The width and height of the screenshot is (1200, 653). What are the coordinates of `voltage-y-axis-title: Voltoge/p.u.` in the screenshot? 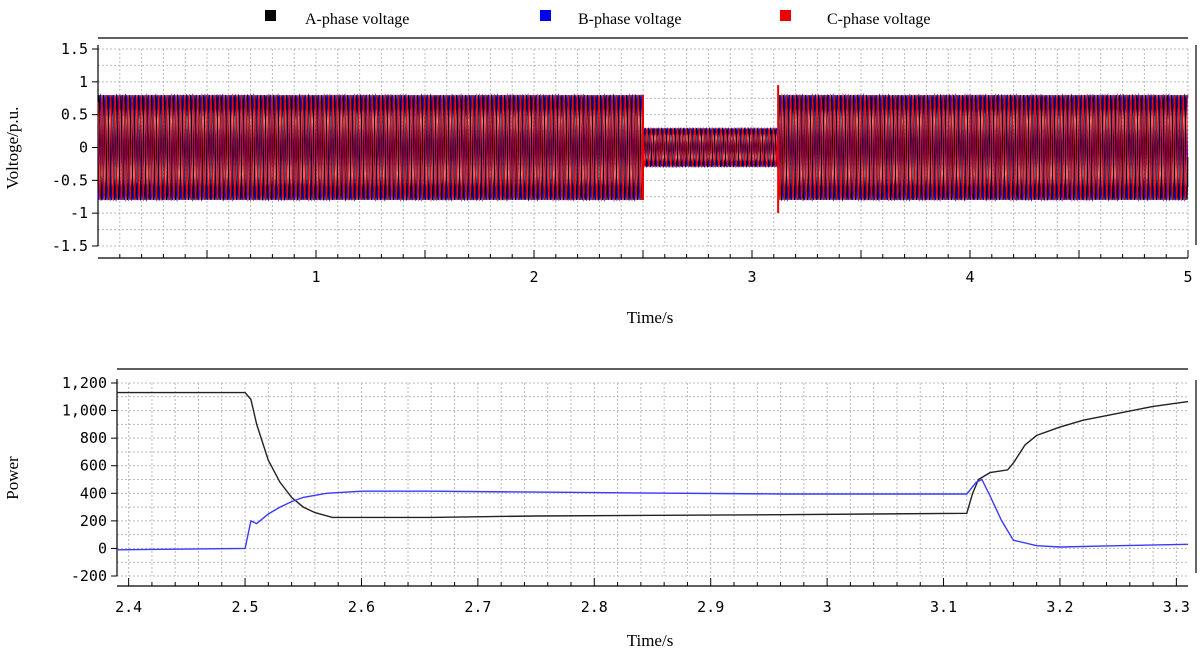 It's located at (12, 148).